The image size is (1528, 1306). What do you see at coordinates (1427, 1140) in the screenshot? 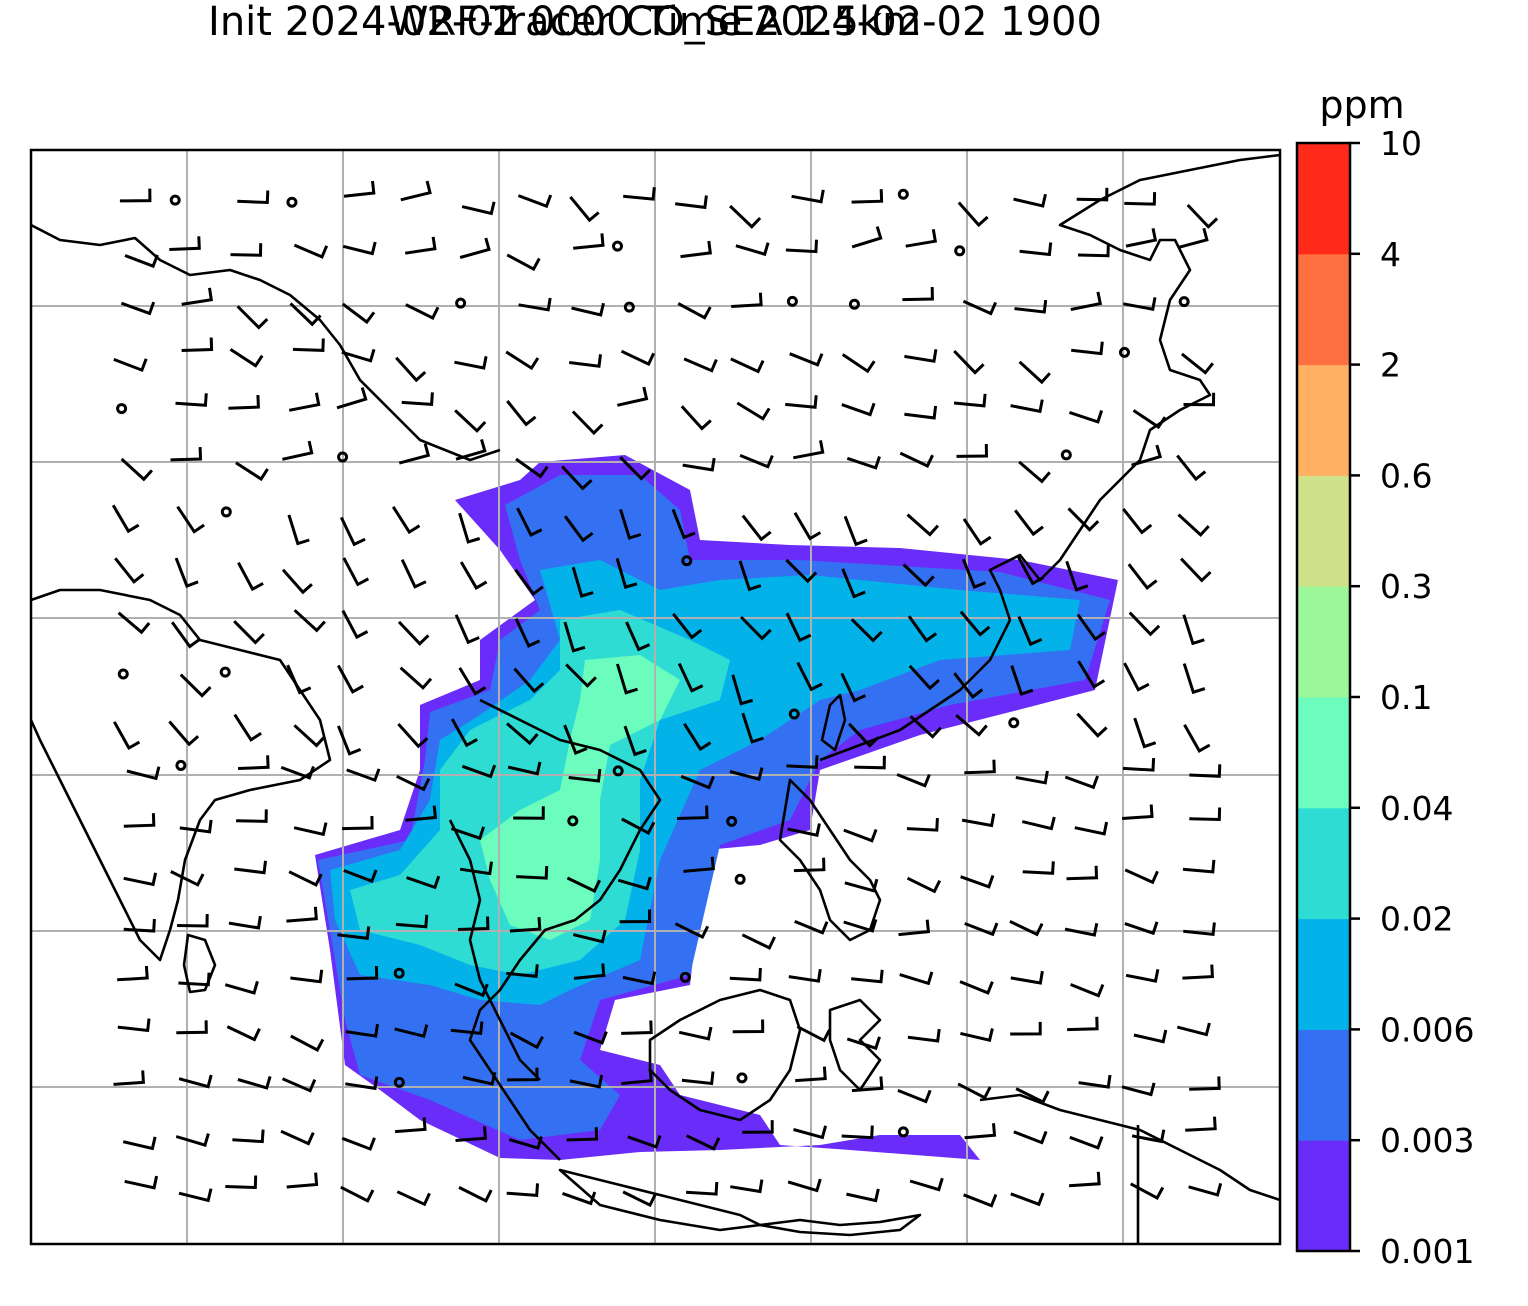
I see `colorbar-tick-label: 0.003` at bounding box center [1427, 1140].